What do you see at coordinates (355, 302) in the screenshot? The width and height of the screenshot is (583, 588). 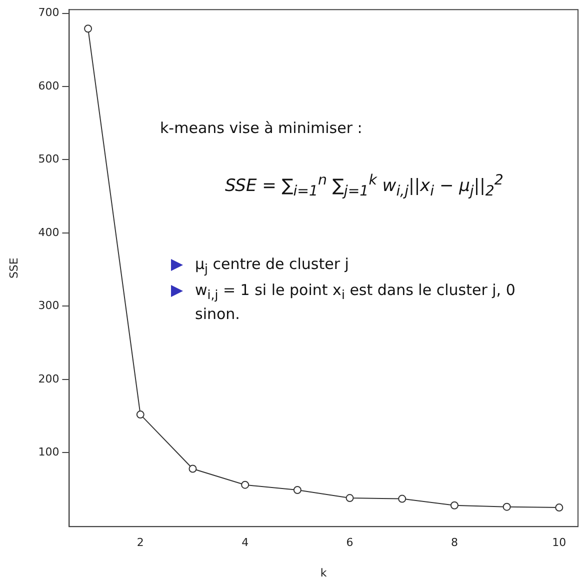 I see `text: w$_{i,j}$ = 1 si le point x$_{i}$ est dans le cluster j, 0 sinon.` at bounding box center [355, 302].